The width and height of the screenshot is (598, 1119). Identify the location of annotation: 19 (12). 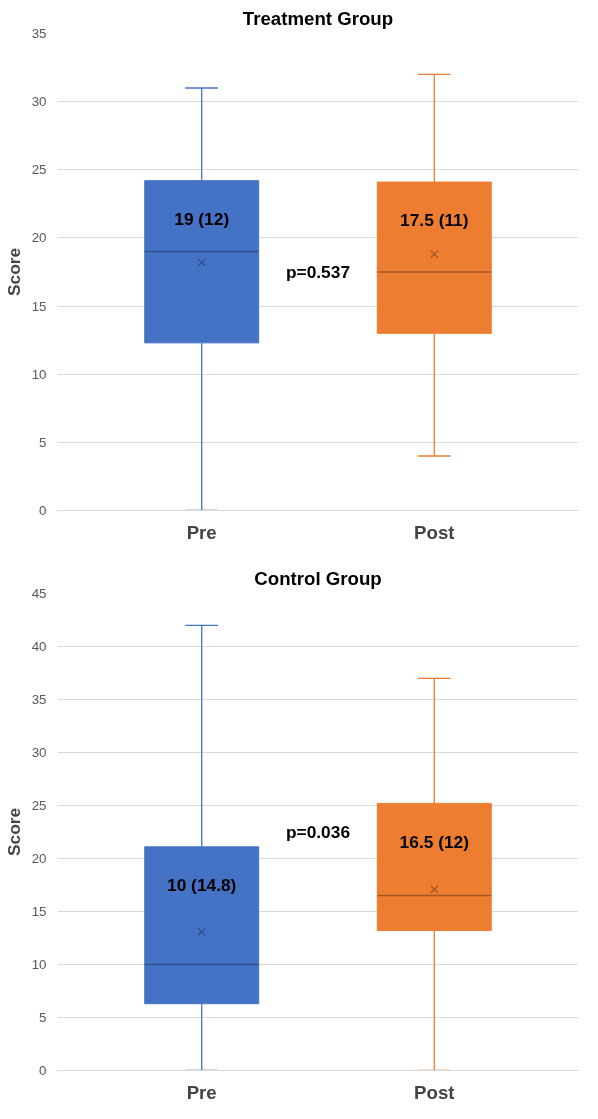
(202, 218).